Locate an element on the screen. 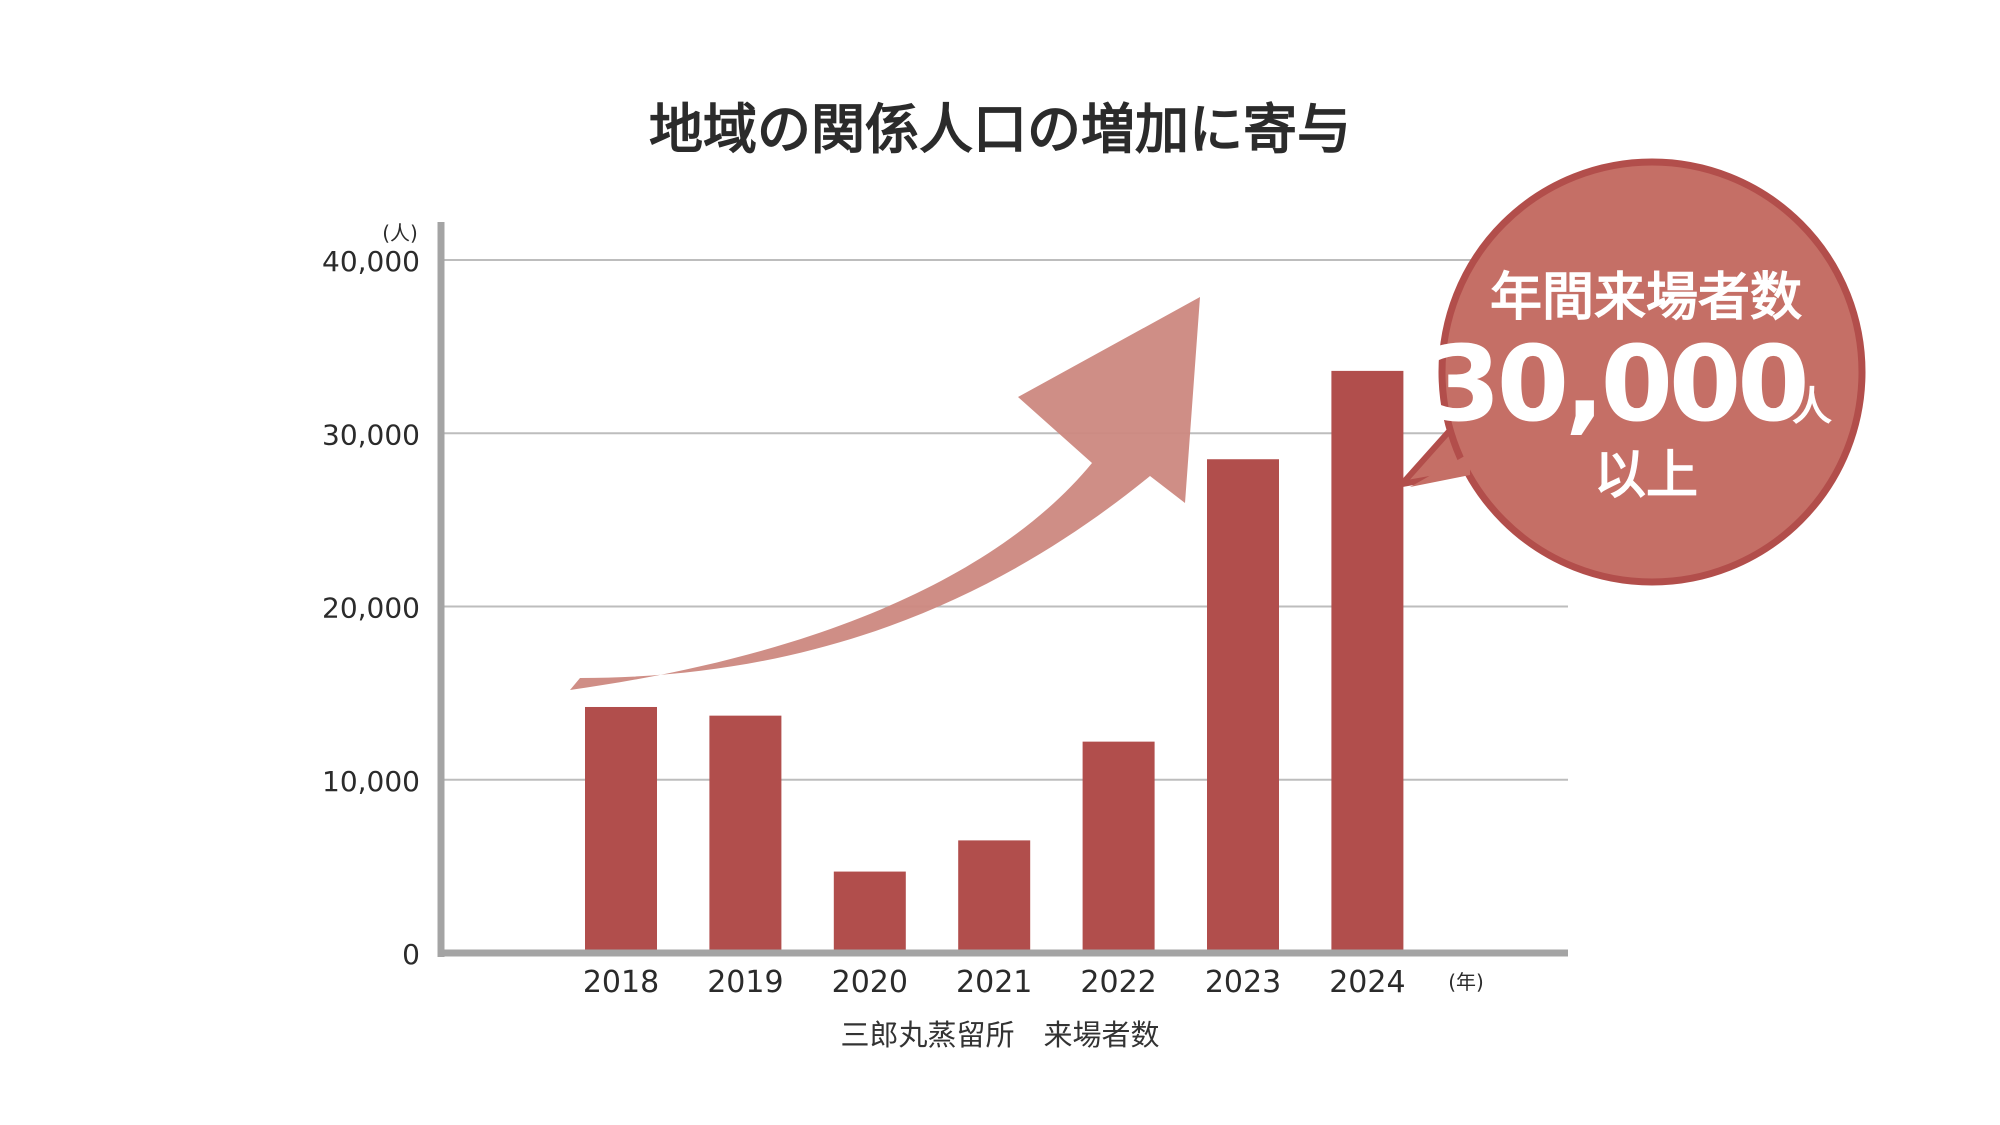 This screenshot has height=1125, width=2000. callout-circle is located at coordinates (1652, 372).